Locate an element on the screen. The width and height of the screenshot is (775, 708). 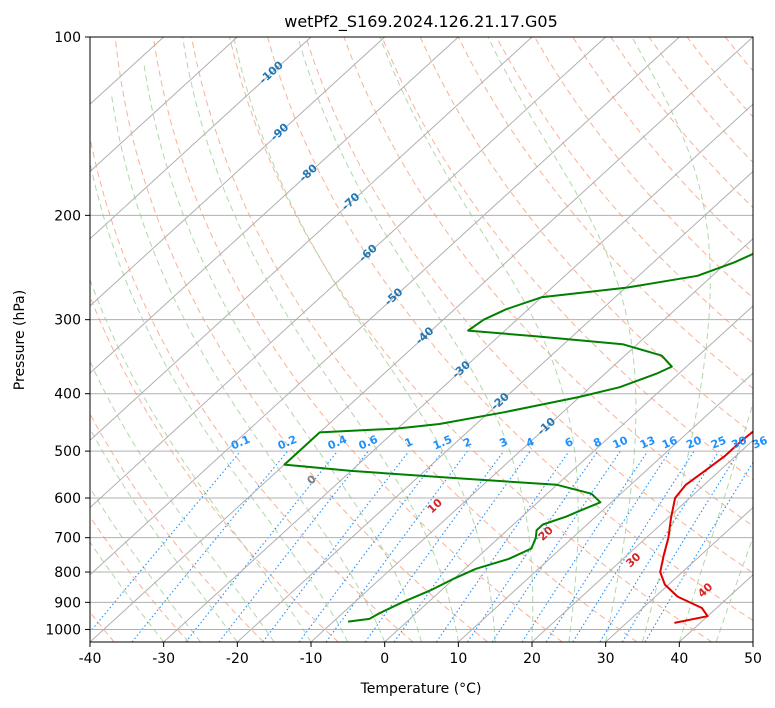
x-tick-label: 30 is located at coordinates (606, 659).